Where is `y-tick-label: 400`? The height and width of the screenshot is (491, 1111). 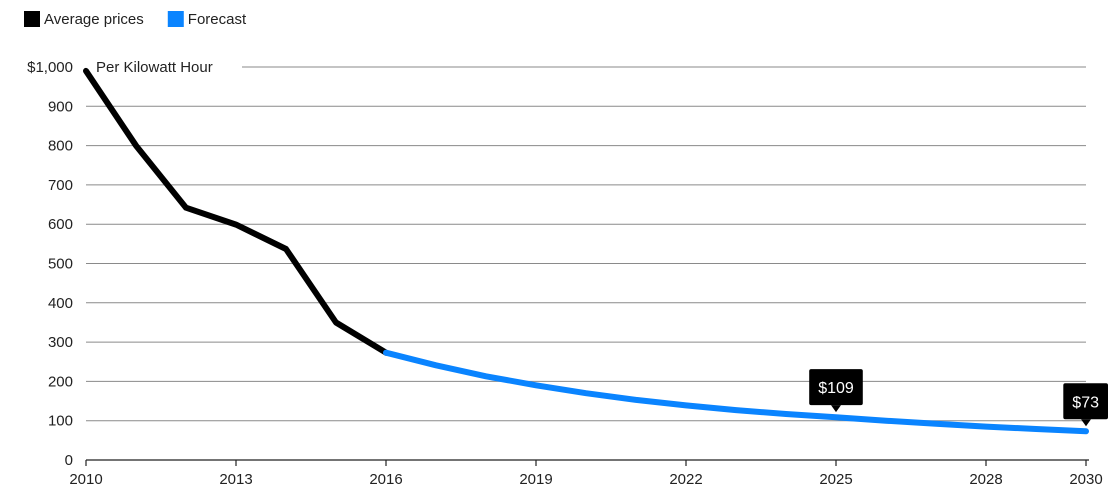
y-tick-label: 400 is located at coordinates (60, 303).